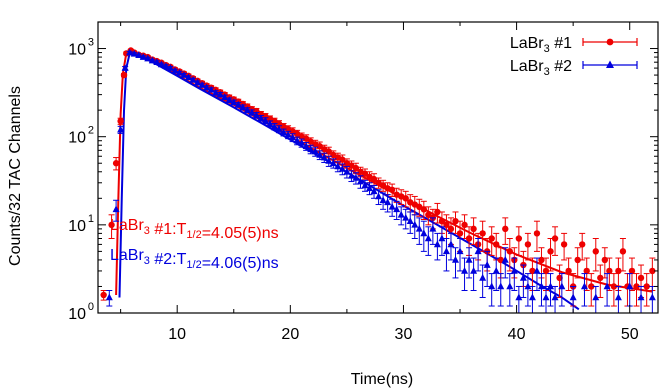 The height and width of the screenshot is (392, 670). What do you see at coordinates (290, 334) in the screenshot?
I see `x-tick-label: 20` at bounding box center [290, 334].